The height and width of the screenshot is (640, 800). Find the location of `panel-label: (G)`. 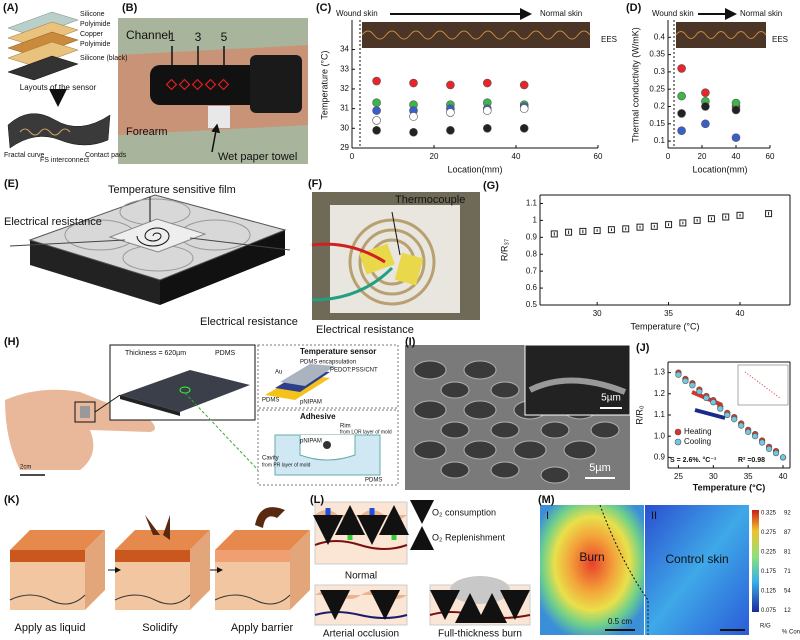

panel-label: (G) is located at coordinates (491, 186).